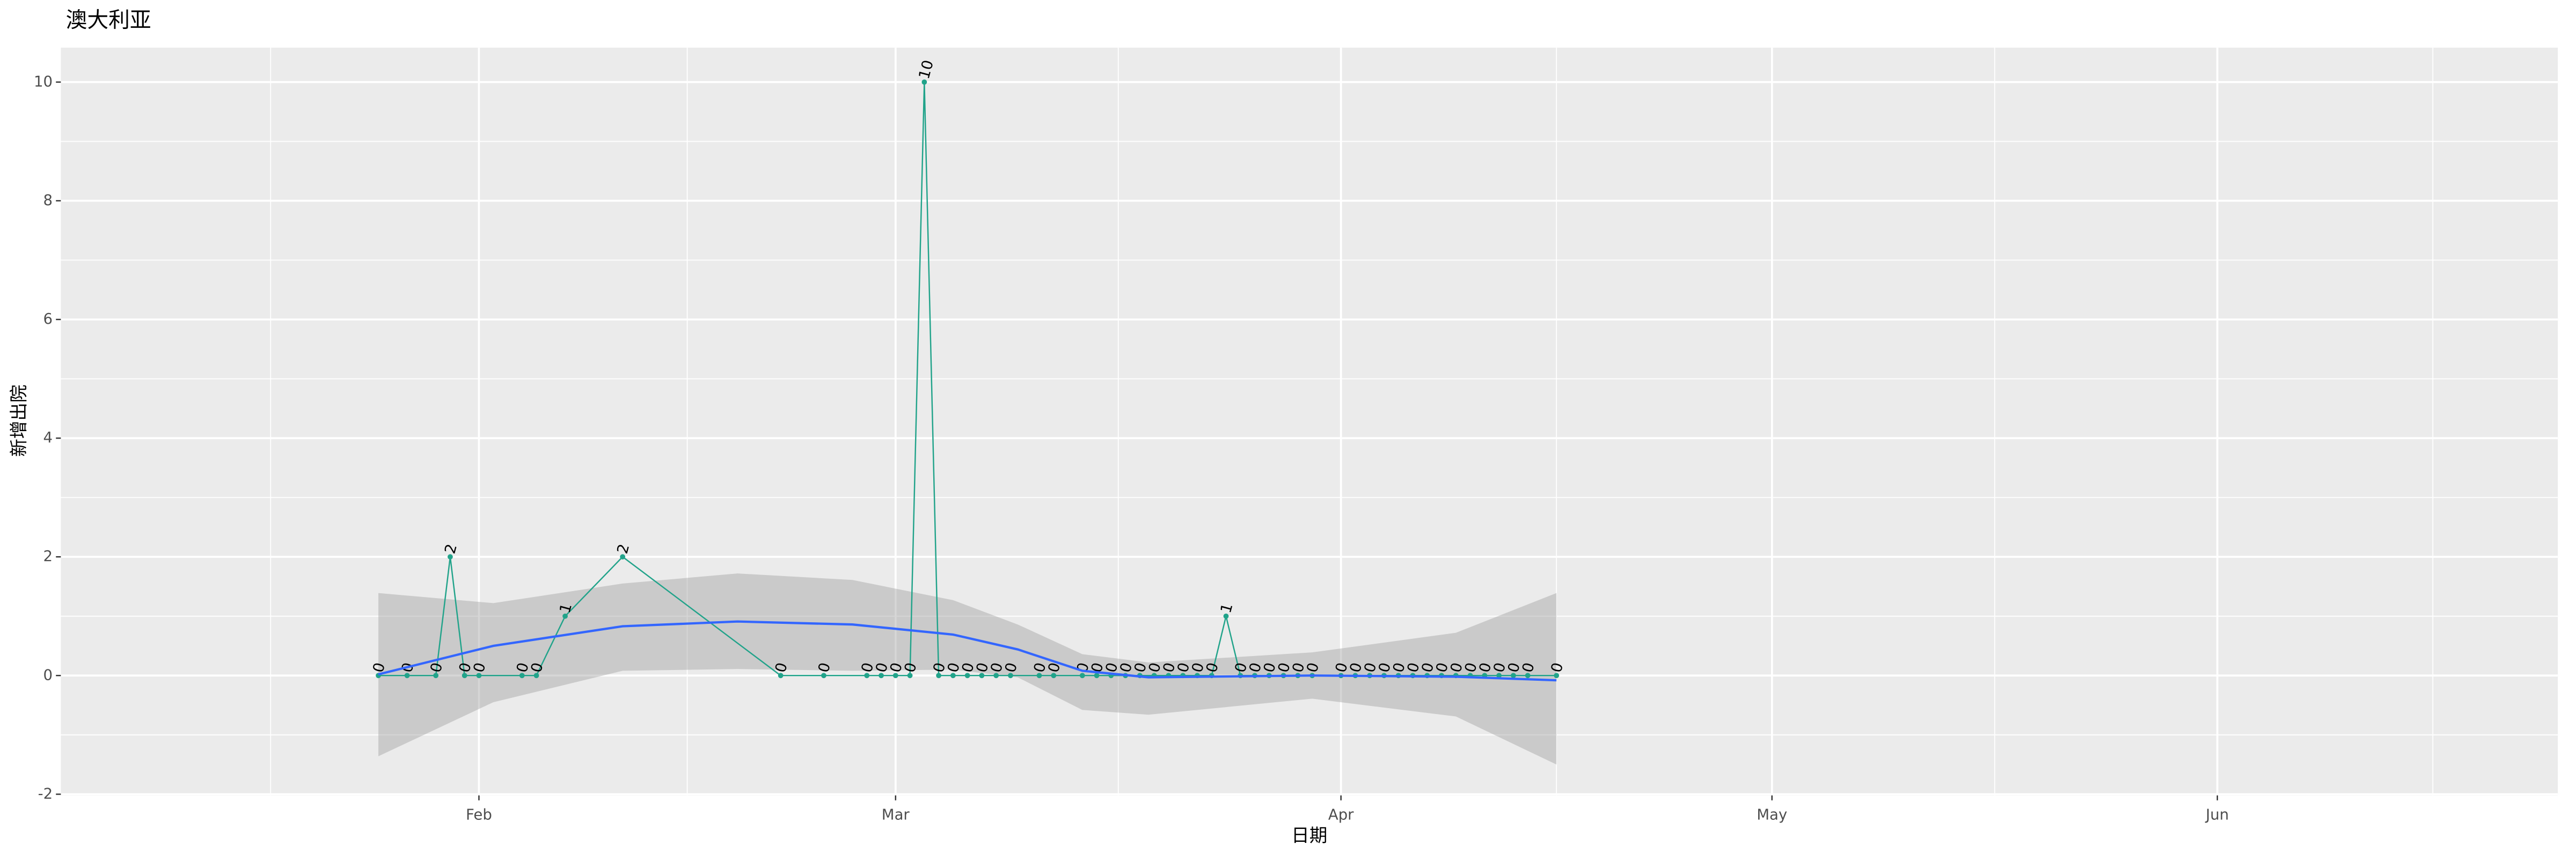  Describe the element at coordinates (48, 318) in the screenshot. I see `y-tick-label: 6` at that location.